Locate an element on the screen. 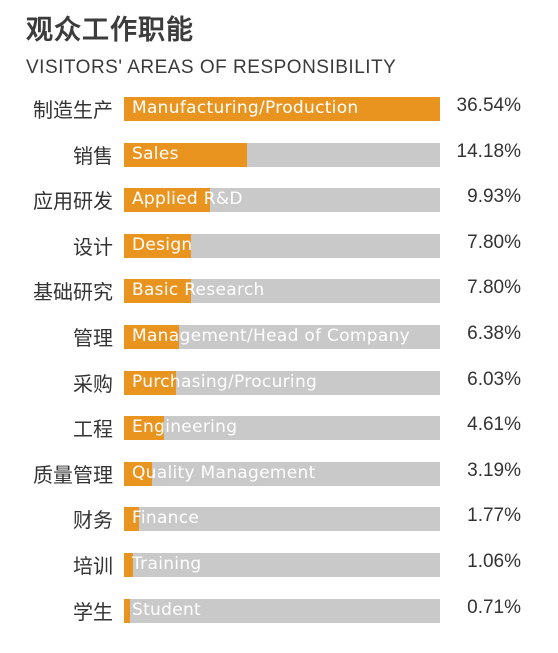  bar-track: Sales is located at coordinates (282, 154).